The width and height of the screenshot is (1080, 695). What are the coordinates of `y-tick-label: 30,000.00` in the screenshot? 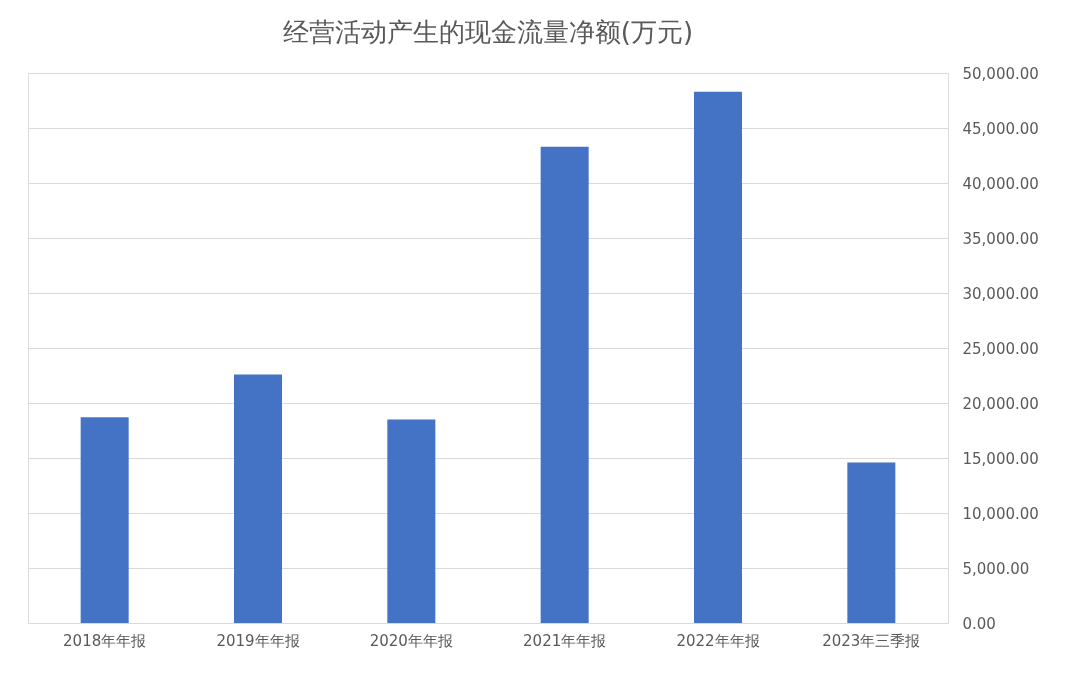 It's located at (1000, 293).